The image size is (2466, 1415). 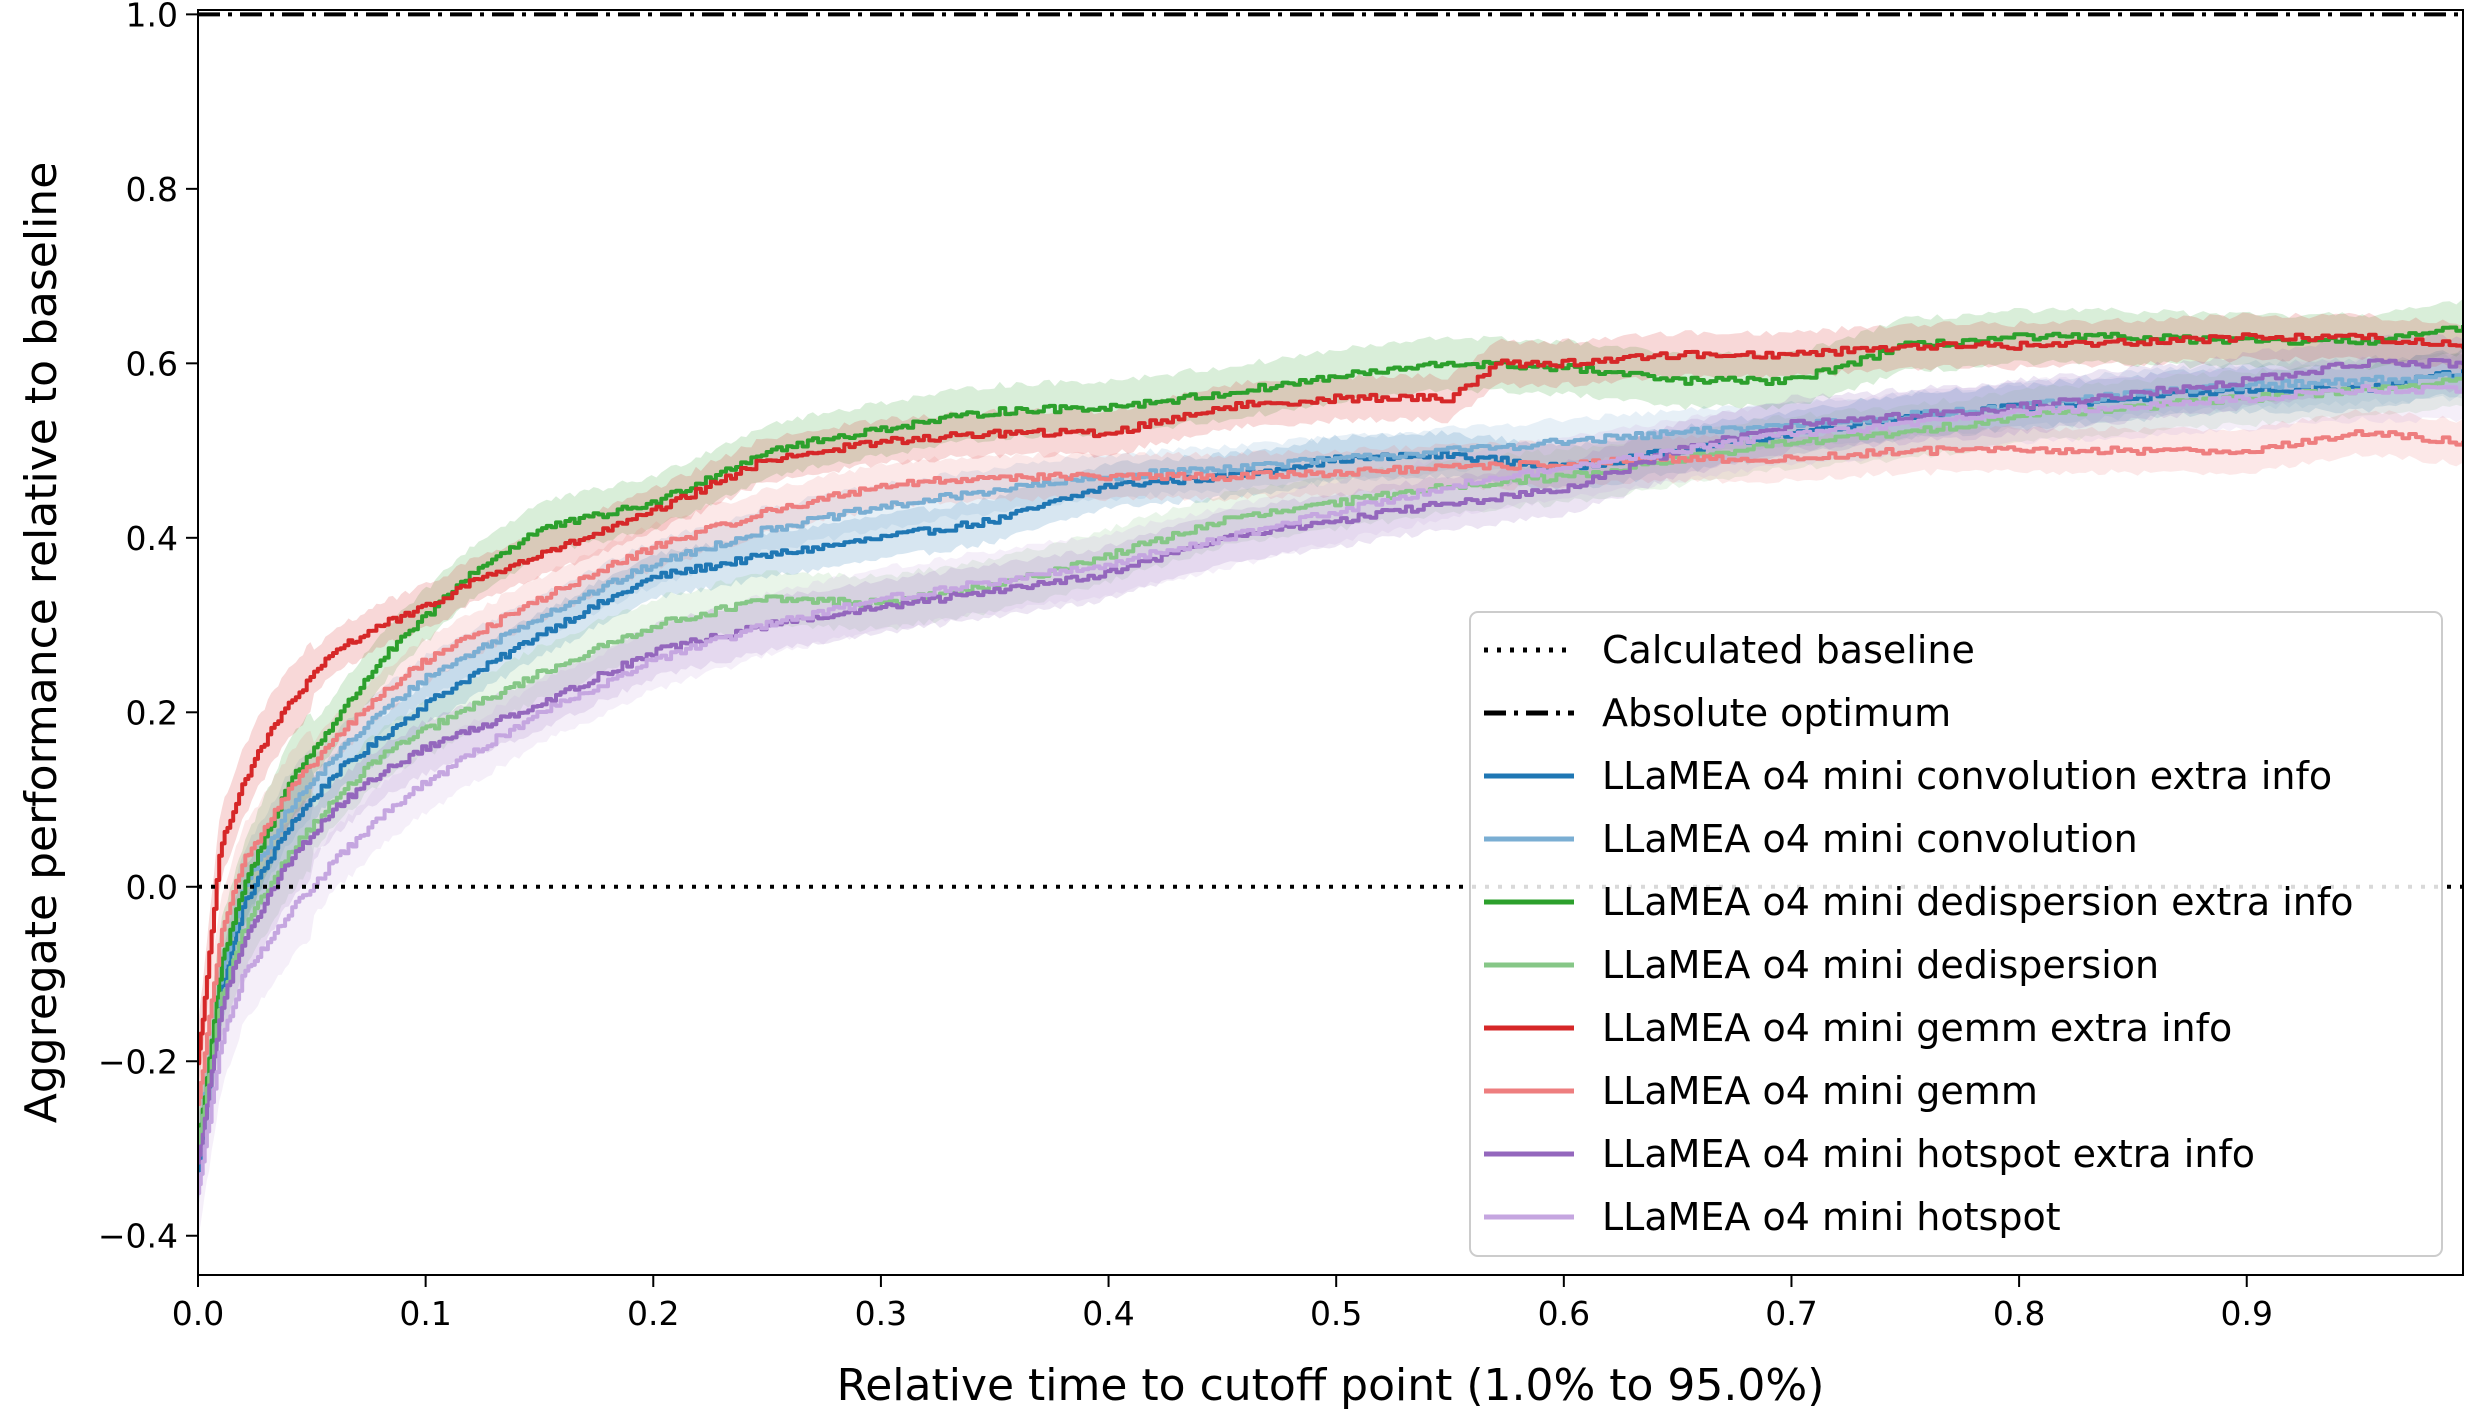 What do you see at coordinates (1831, 1217) in the screenshot?
I see `legend-label-llamea-o4-mini-hotspot: LLaMEA o4 mini hotspot` at bounding box center [1831, 1217].